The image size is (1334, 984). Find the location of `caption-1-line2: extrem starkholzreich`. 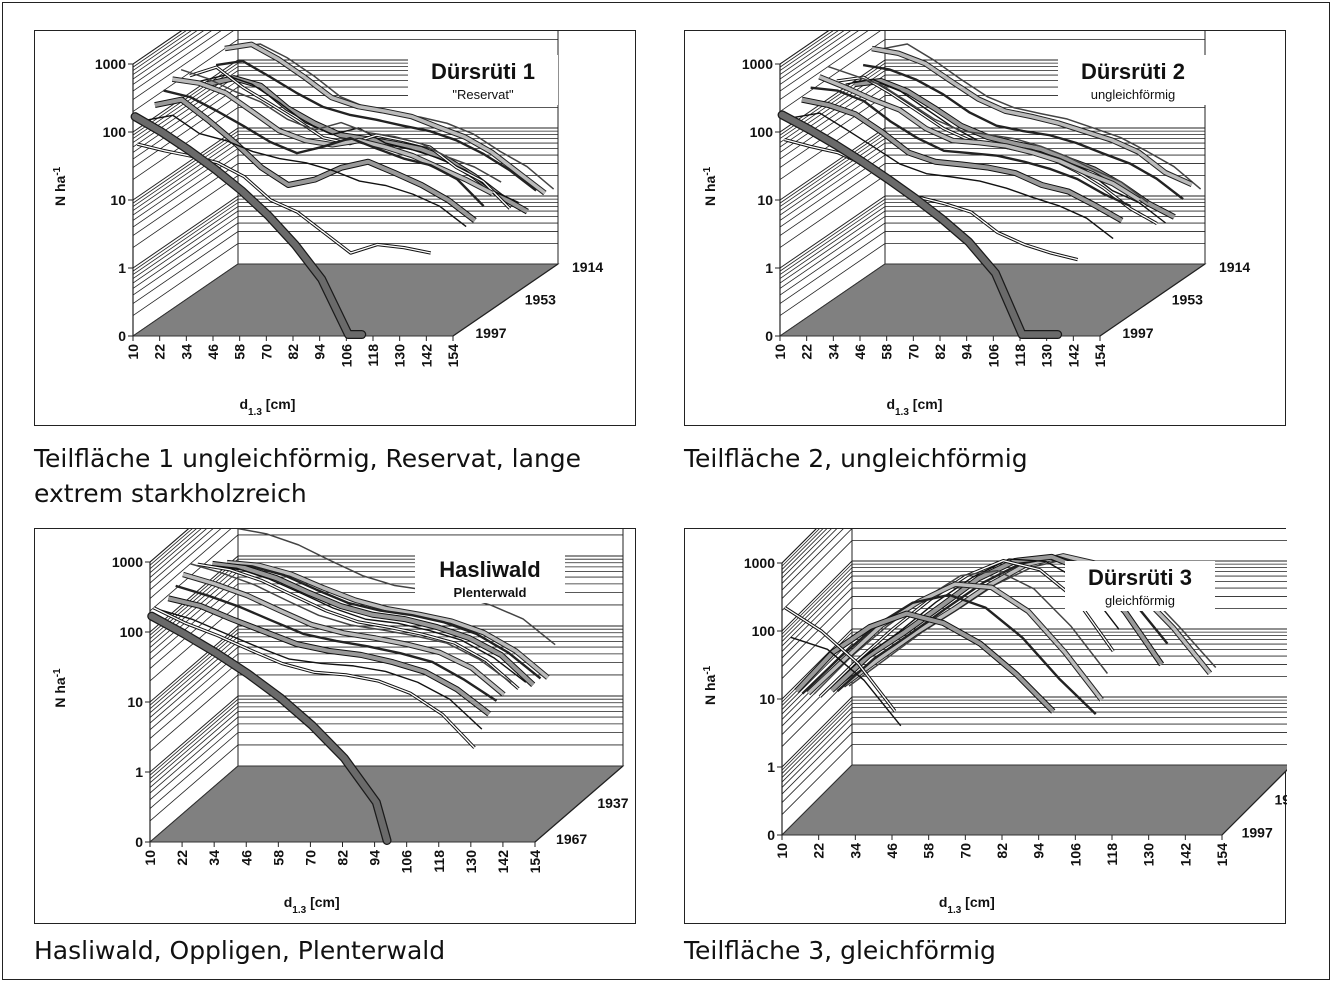

caption-1-line2: extrem starkholzreich is located at coordinates (170, 493).